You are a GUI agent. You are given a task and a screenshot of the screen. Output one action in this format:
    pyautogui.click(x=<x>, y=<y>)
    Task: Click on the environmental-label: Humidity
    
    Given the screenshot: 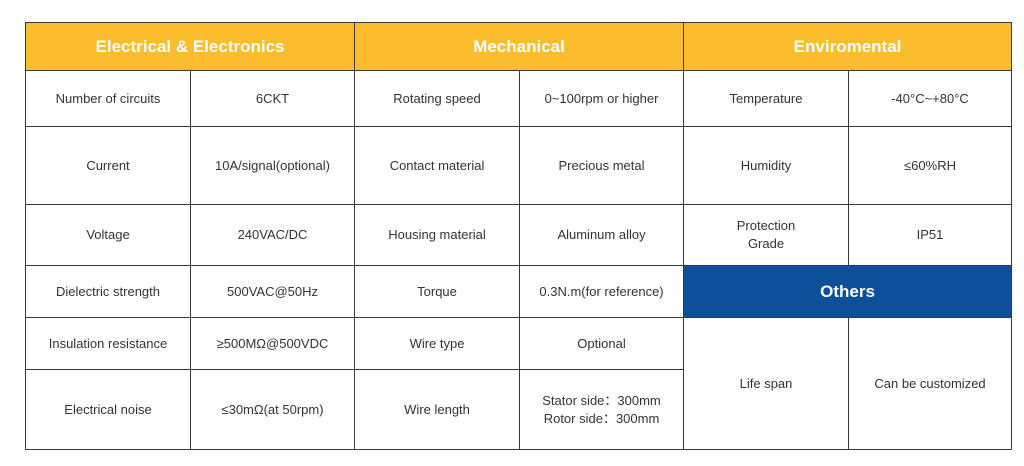 What is the action you would take?
    pyautogui.click(x=766, y=165)
    